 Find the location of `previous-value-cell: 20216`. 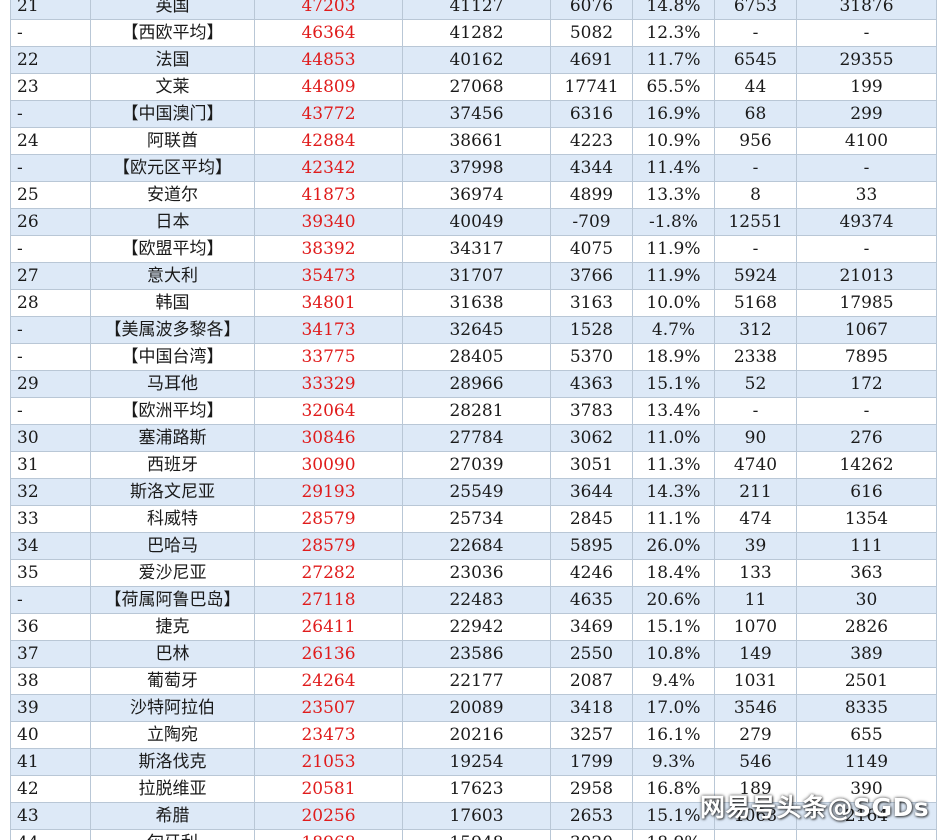

previous-value-cell: 20216 is located at coordinates (476, 735).